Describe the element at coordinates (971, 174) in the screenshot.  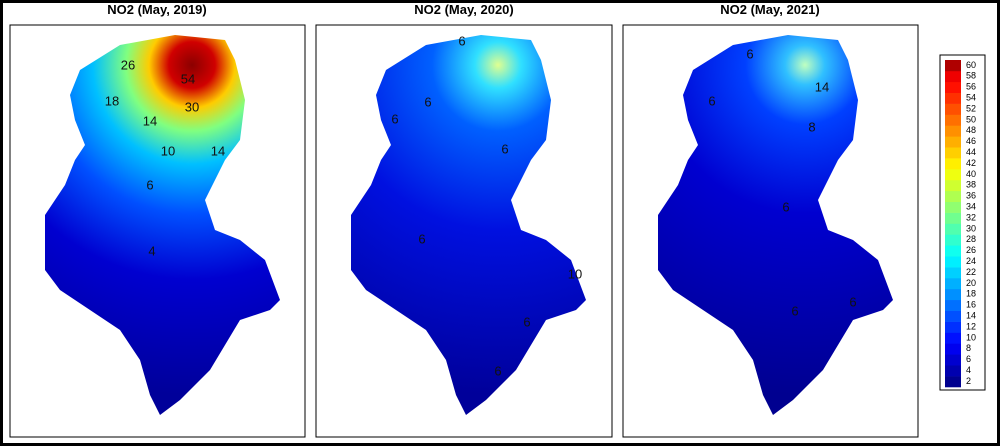
I see `colorbar-label: 40` at that location.